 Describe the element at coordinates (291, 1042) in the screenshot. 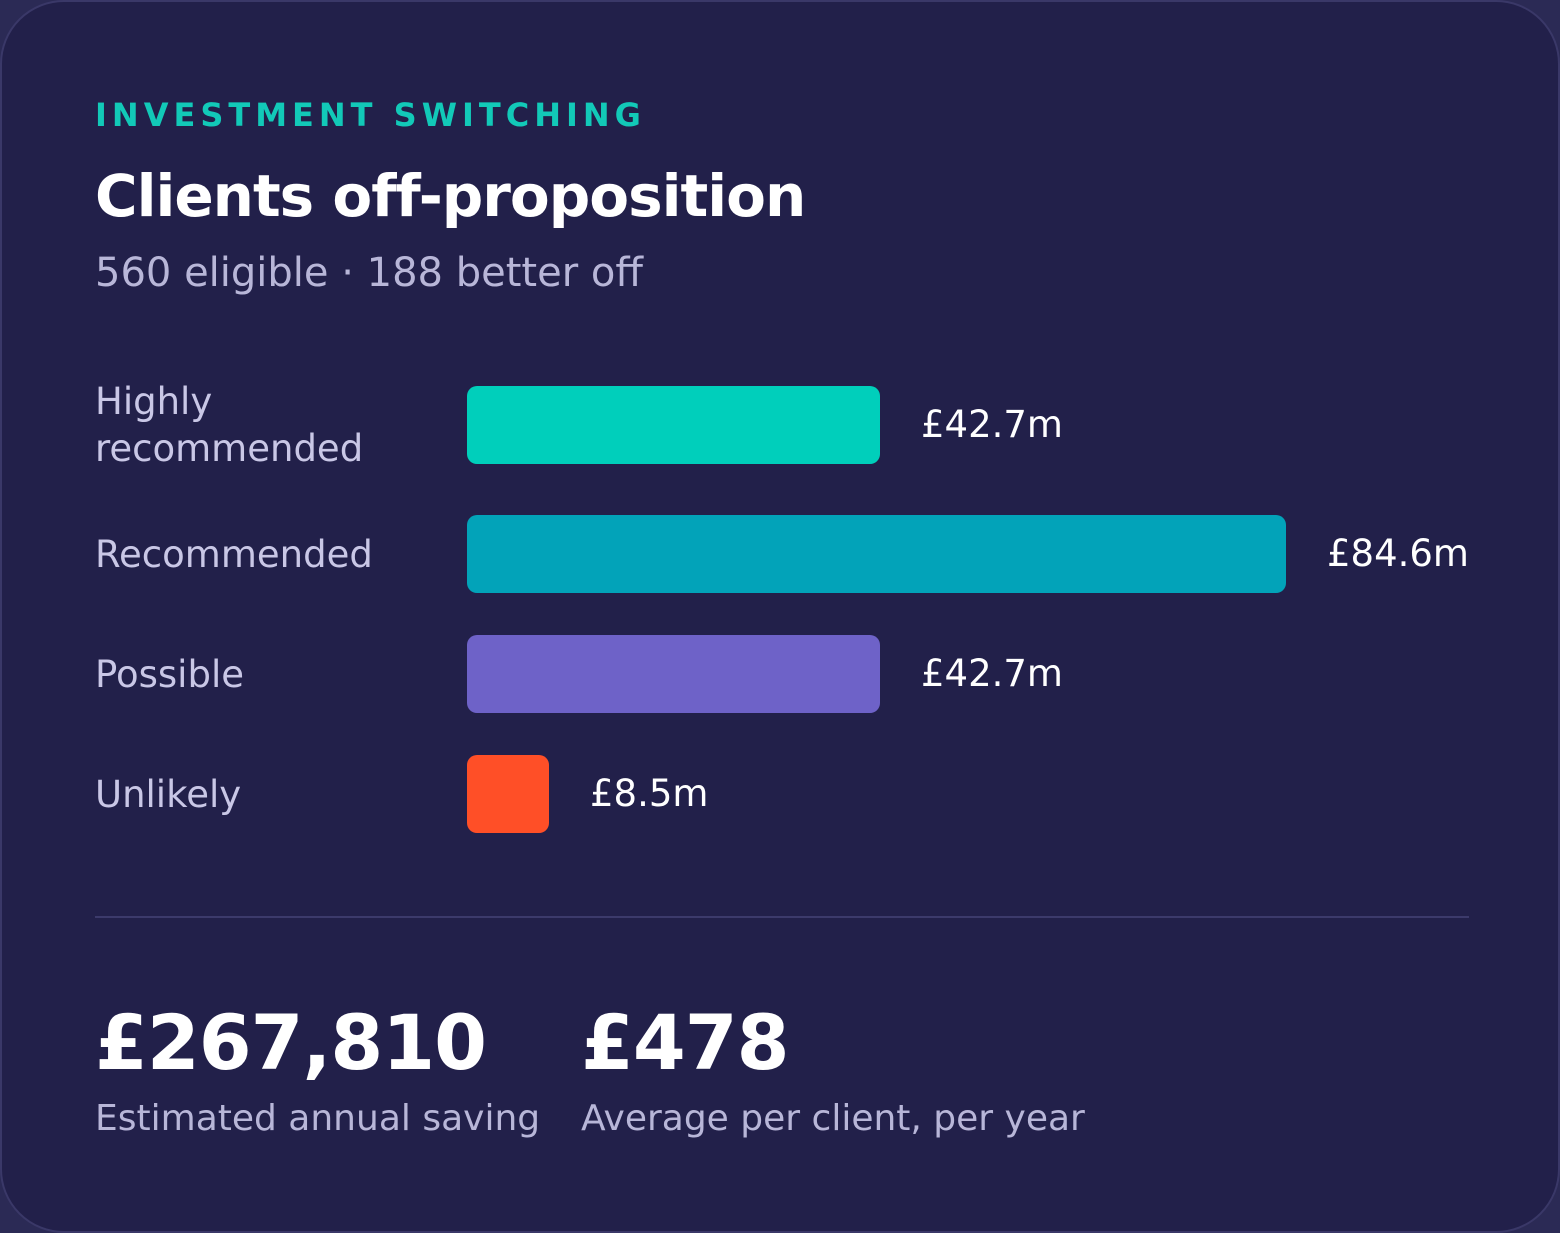

I see `annual-saving-value: £267,810` at that location.